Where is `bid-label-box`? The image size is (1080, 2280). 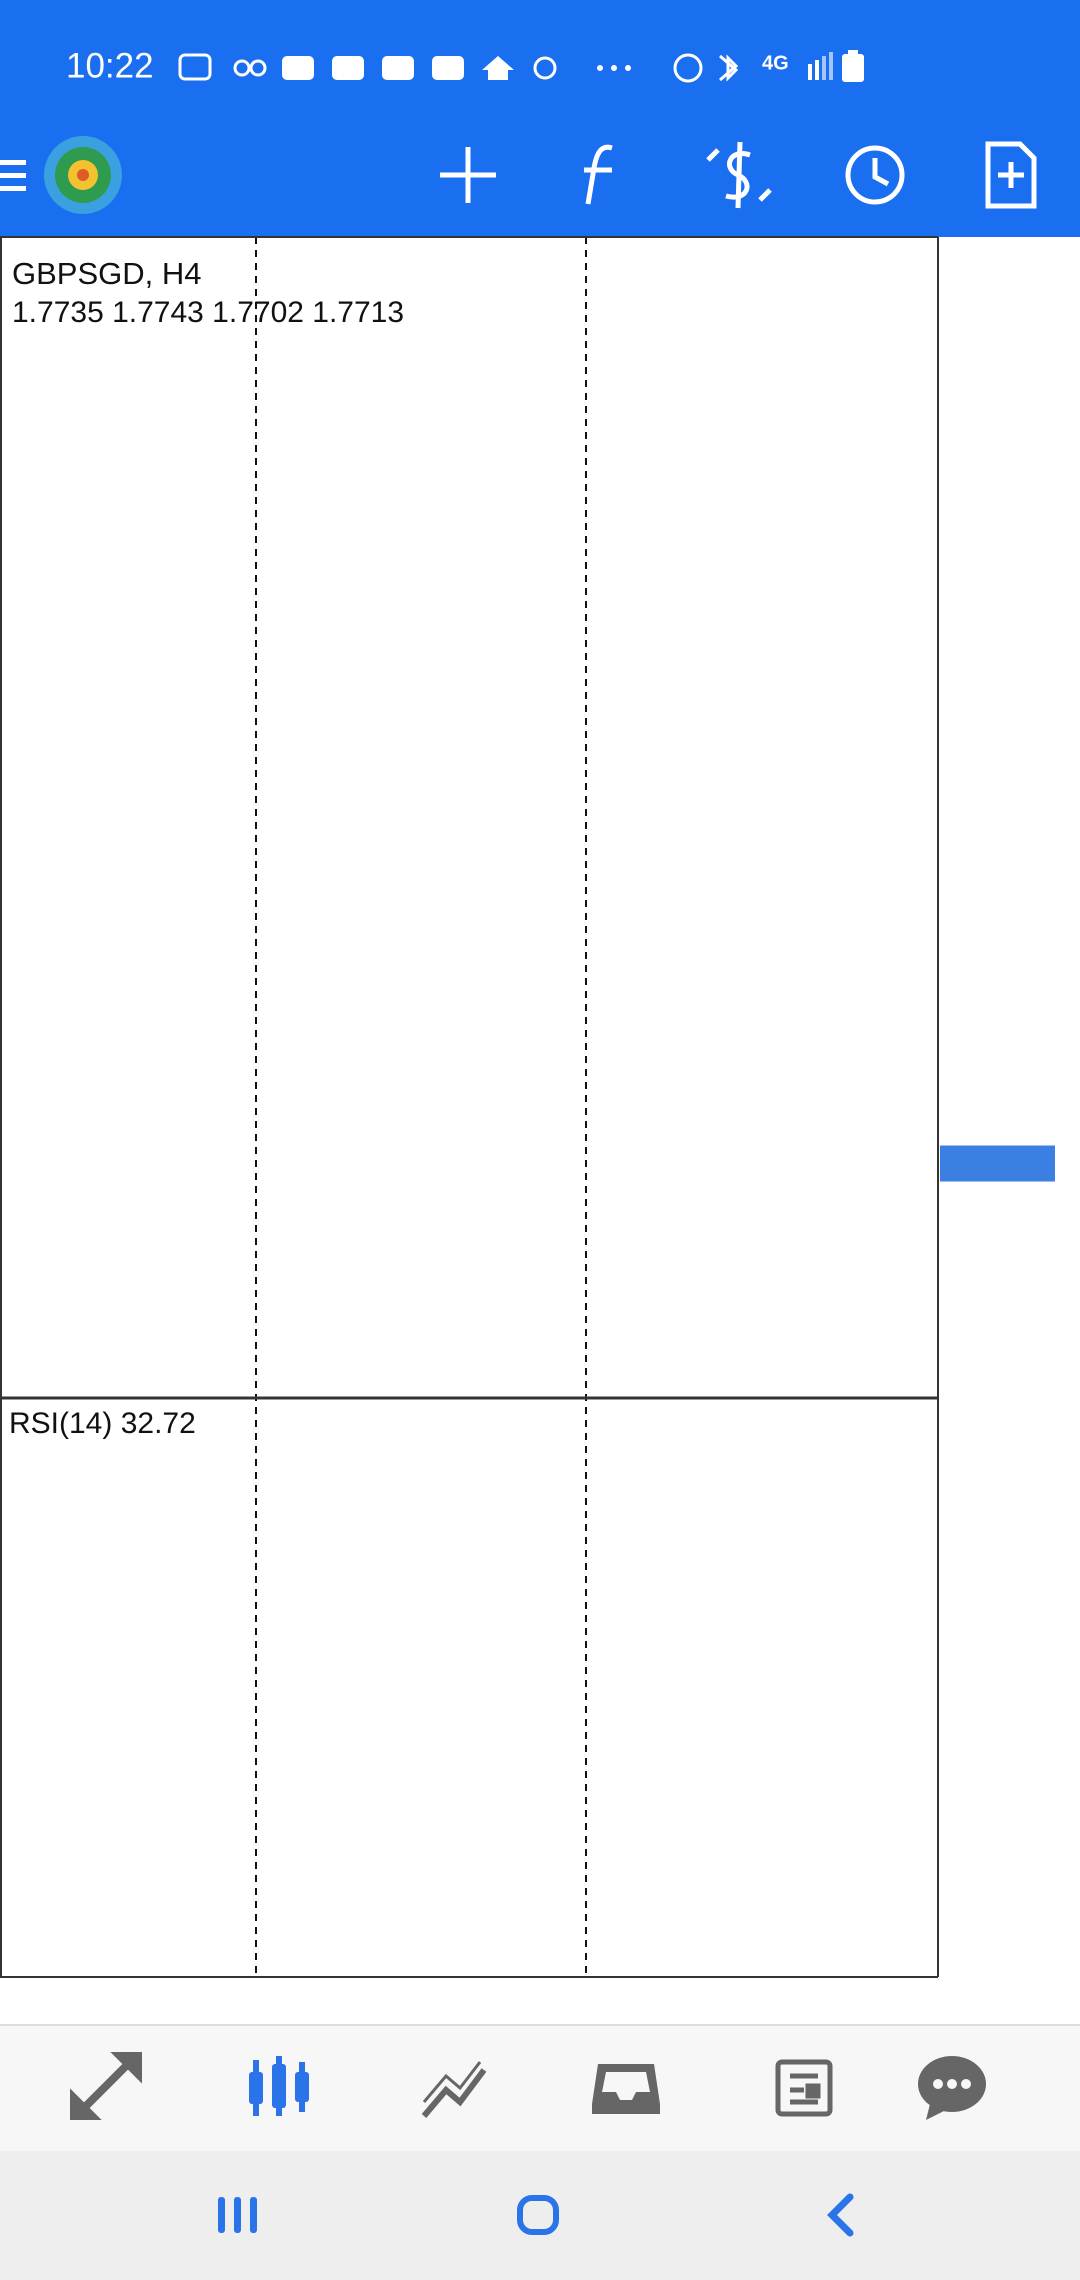
bid-label-box is located at coordinates (997, 1163).